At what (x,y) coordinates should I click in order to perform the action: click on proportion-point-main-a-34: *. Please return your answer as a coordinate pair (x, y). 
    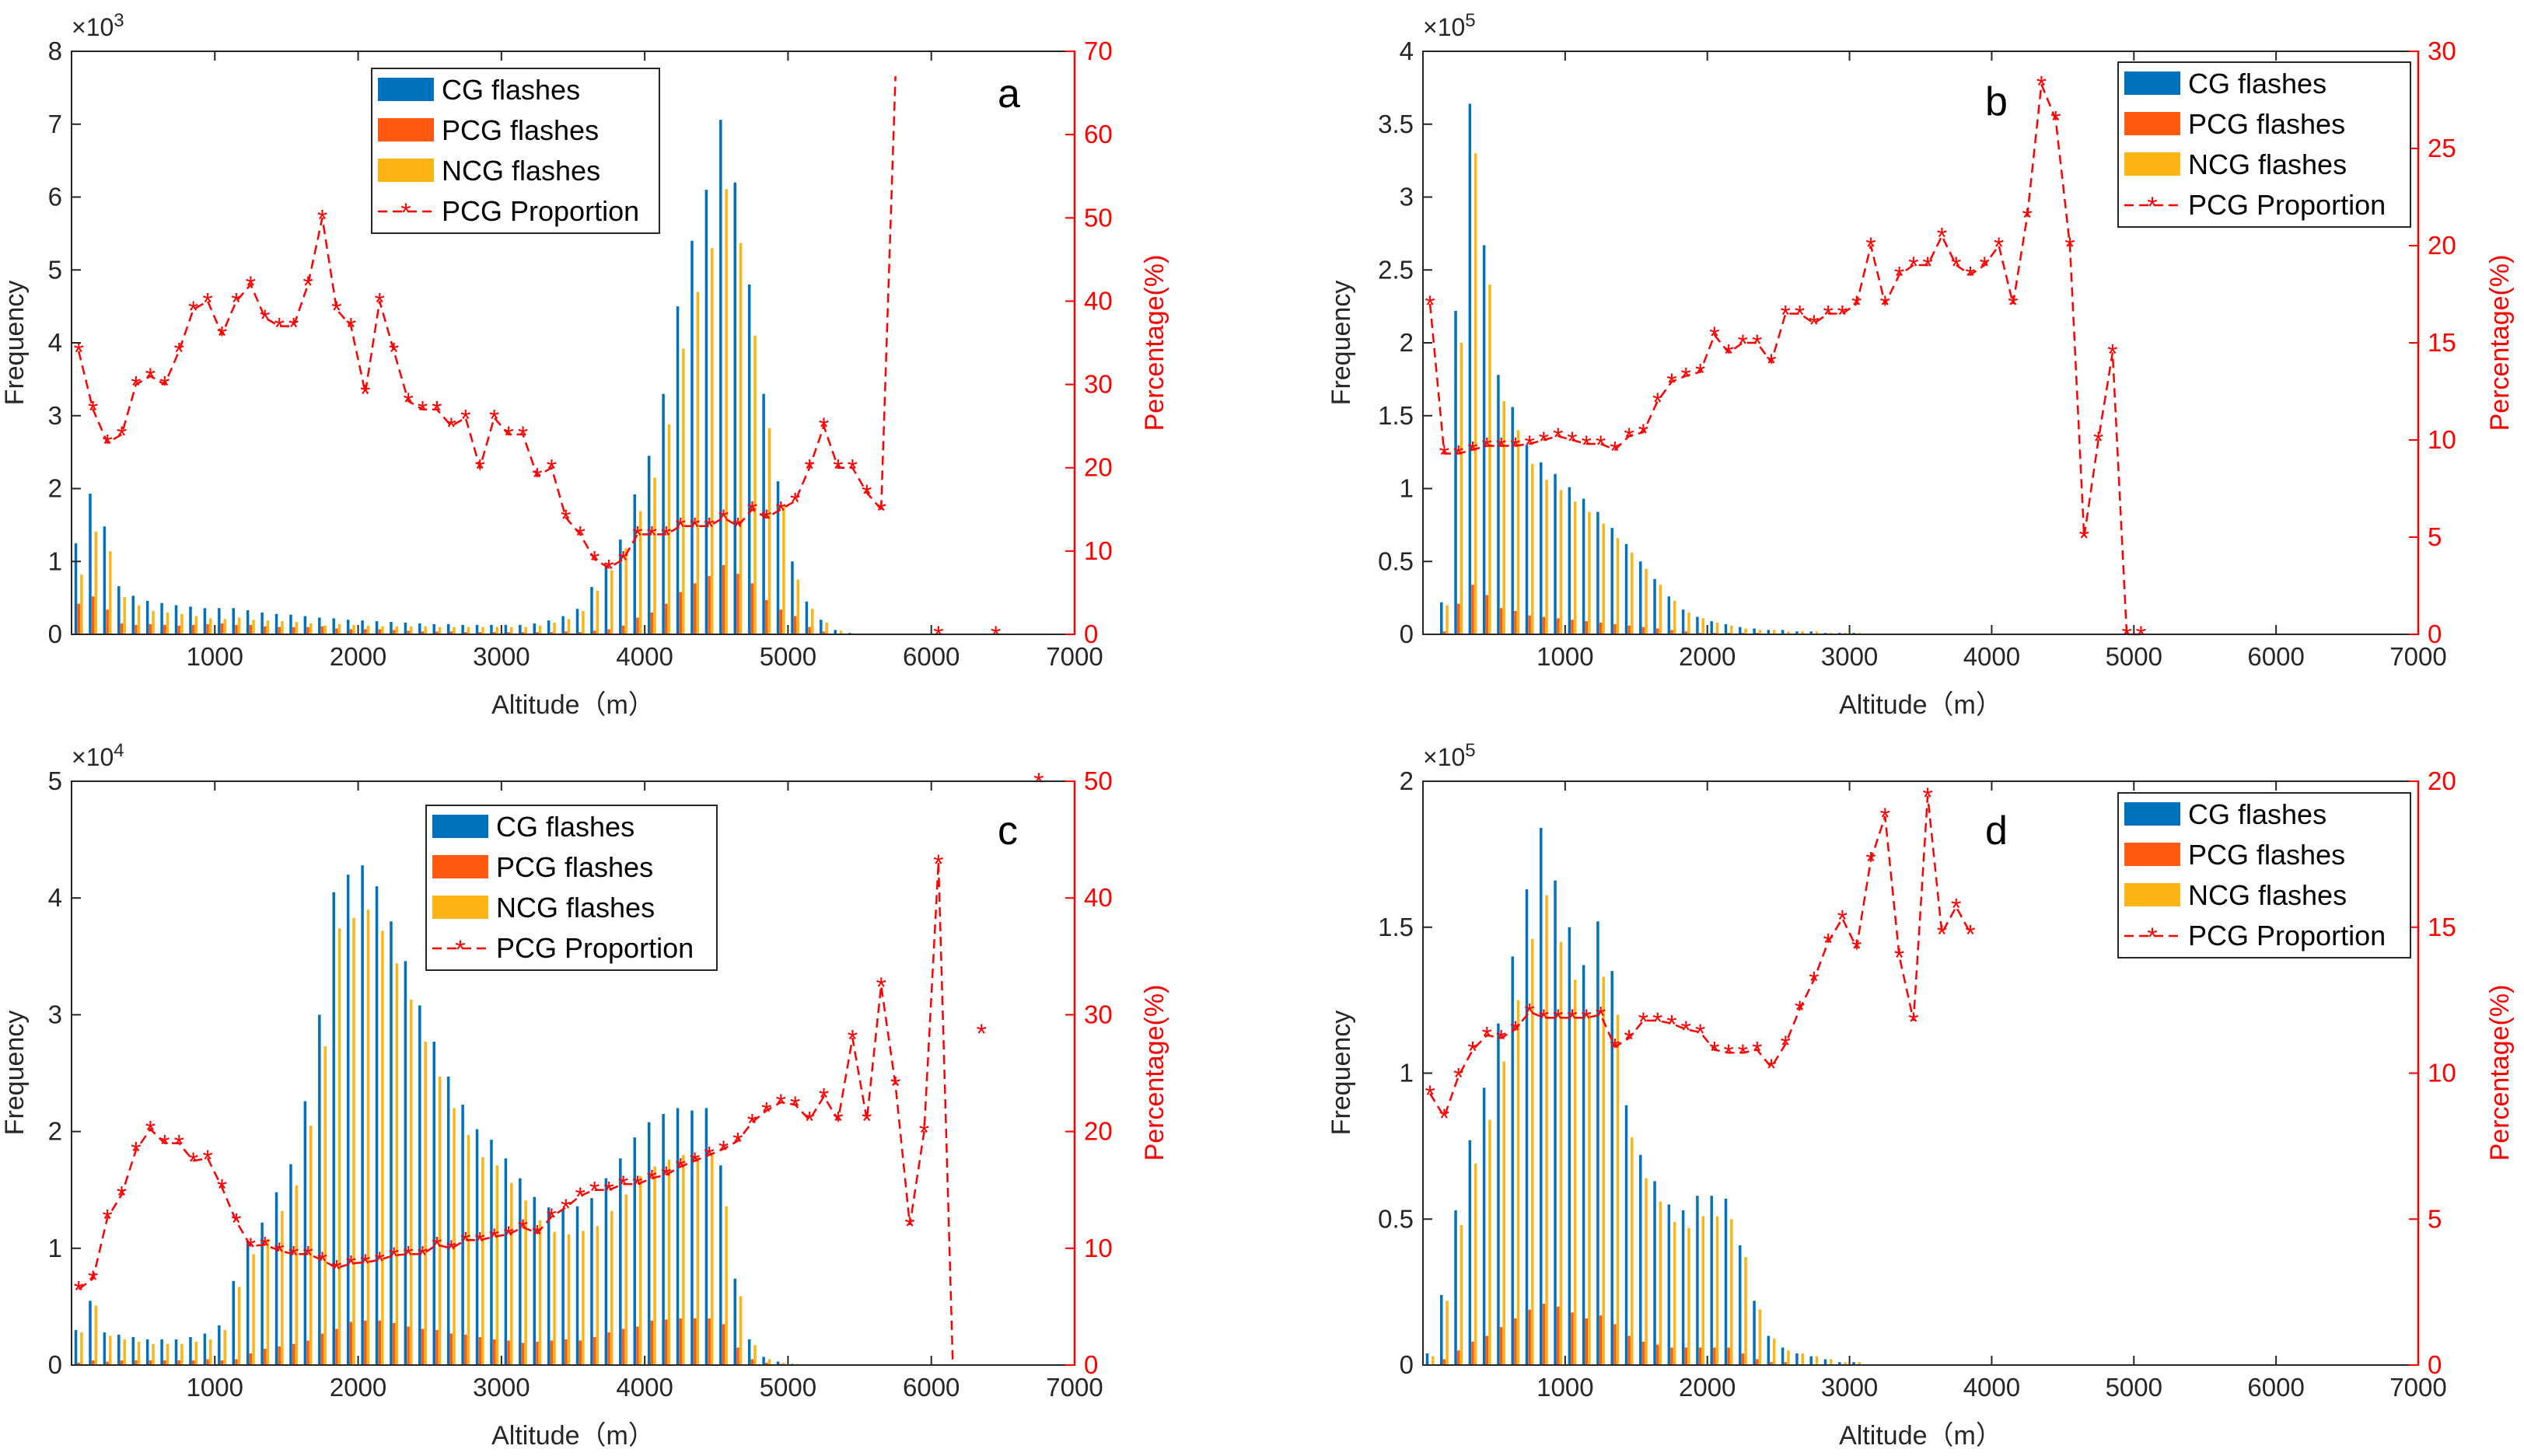
    Looking at the image, I should click on (566, 519).